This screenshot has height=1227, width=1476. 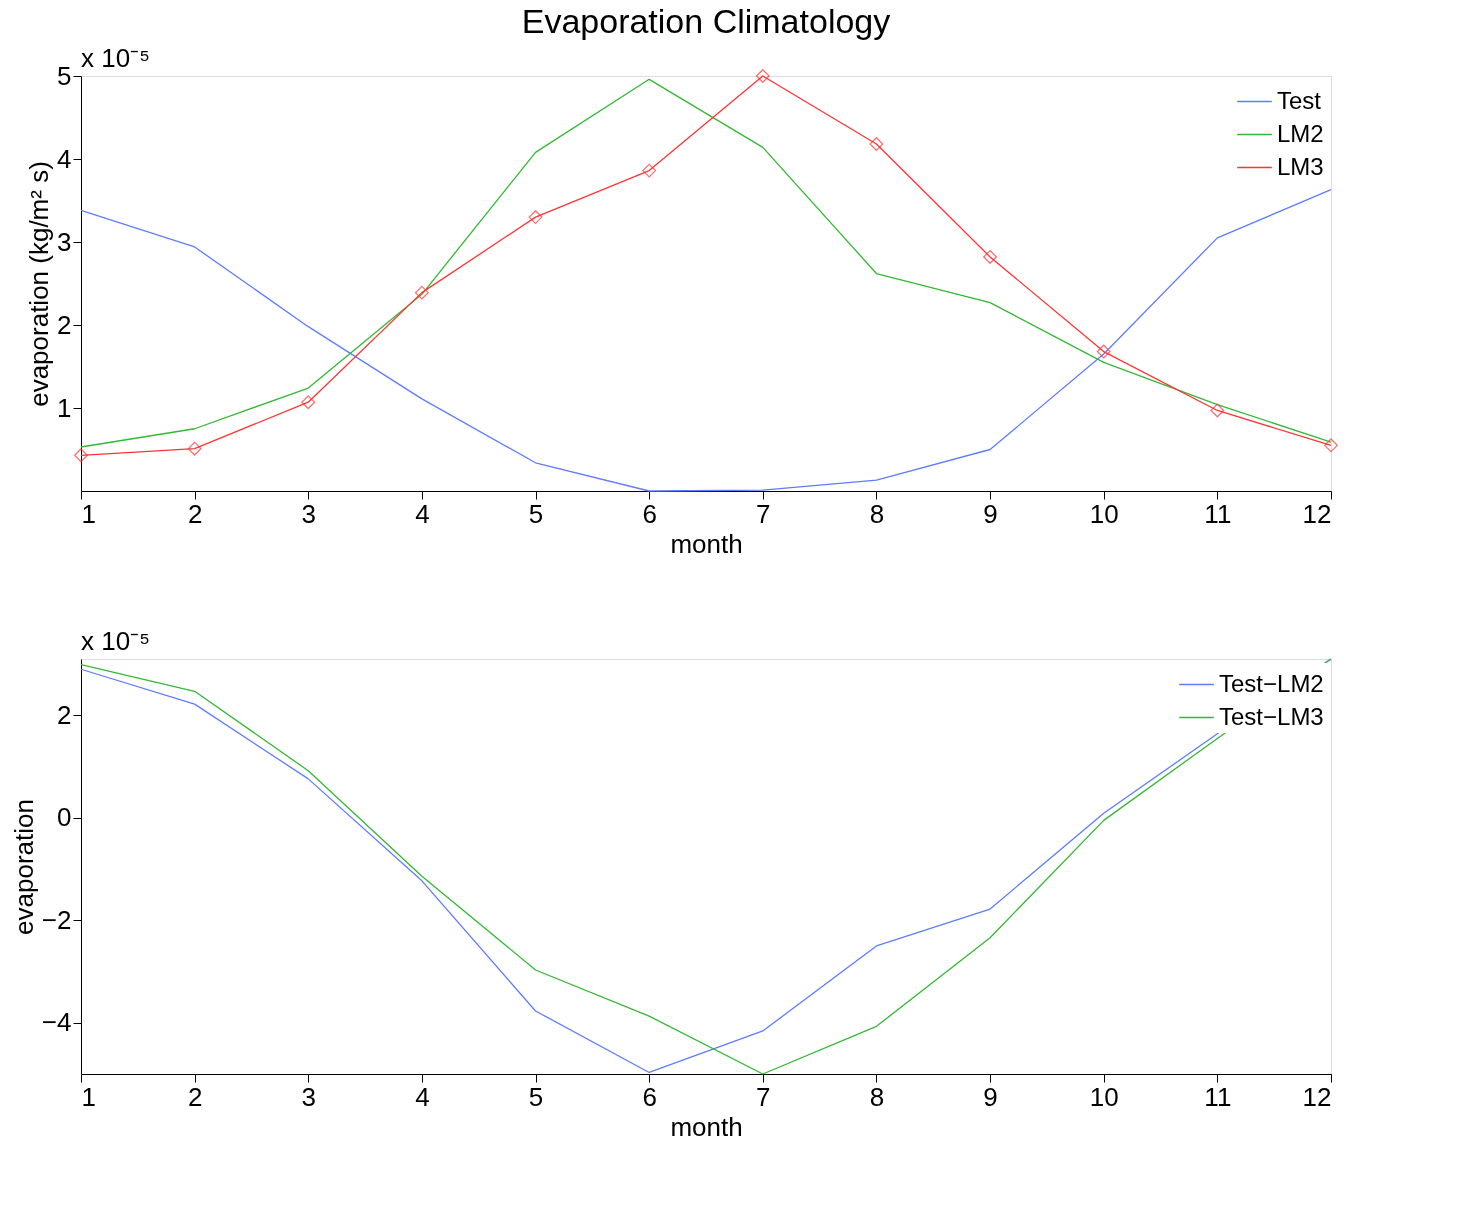 What do you see at coordinates (1300, 166) in the screenshot?
I see `legend-label: LM3` at bounding box center [1300, 166].